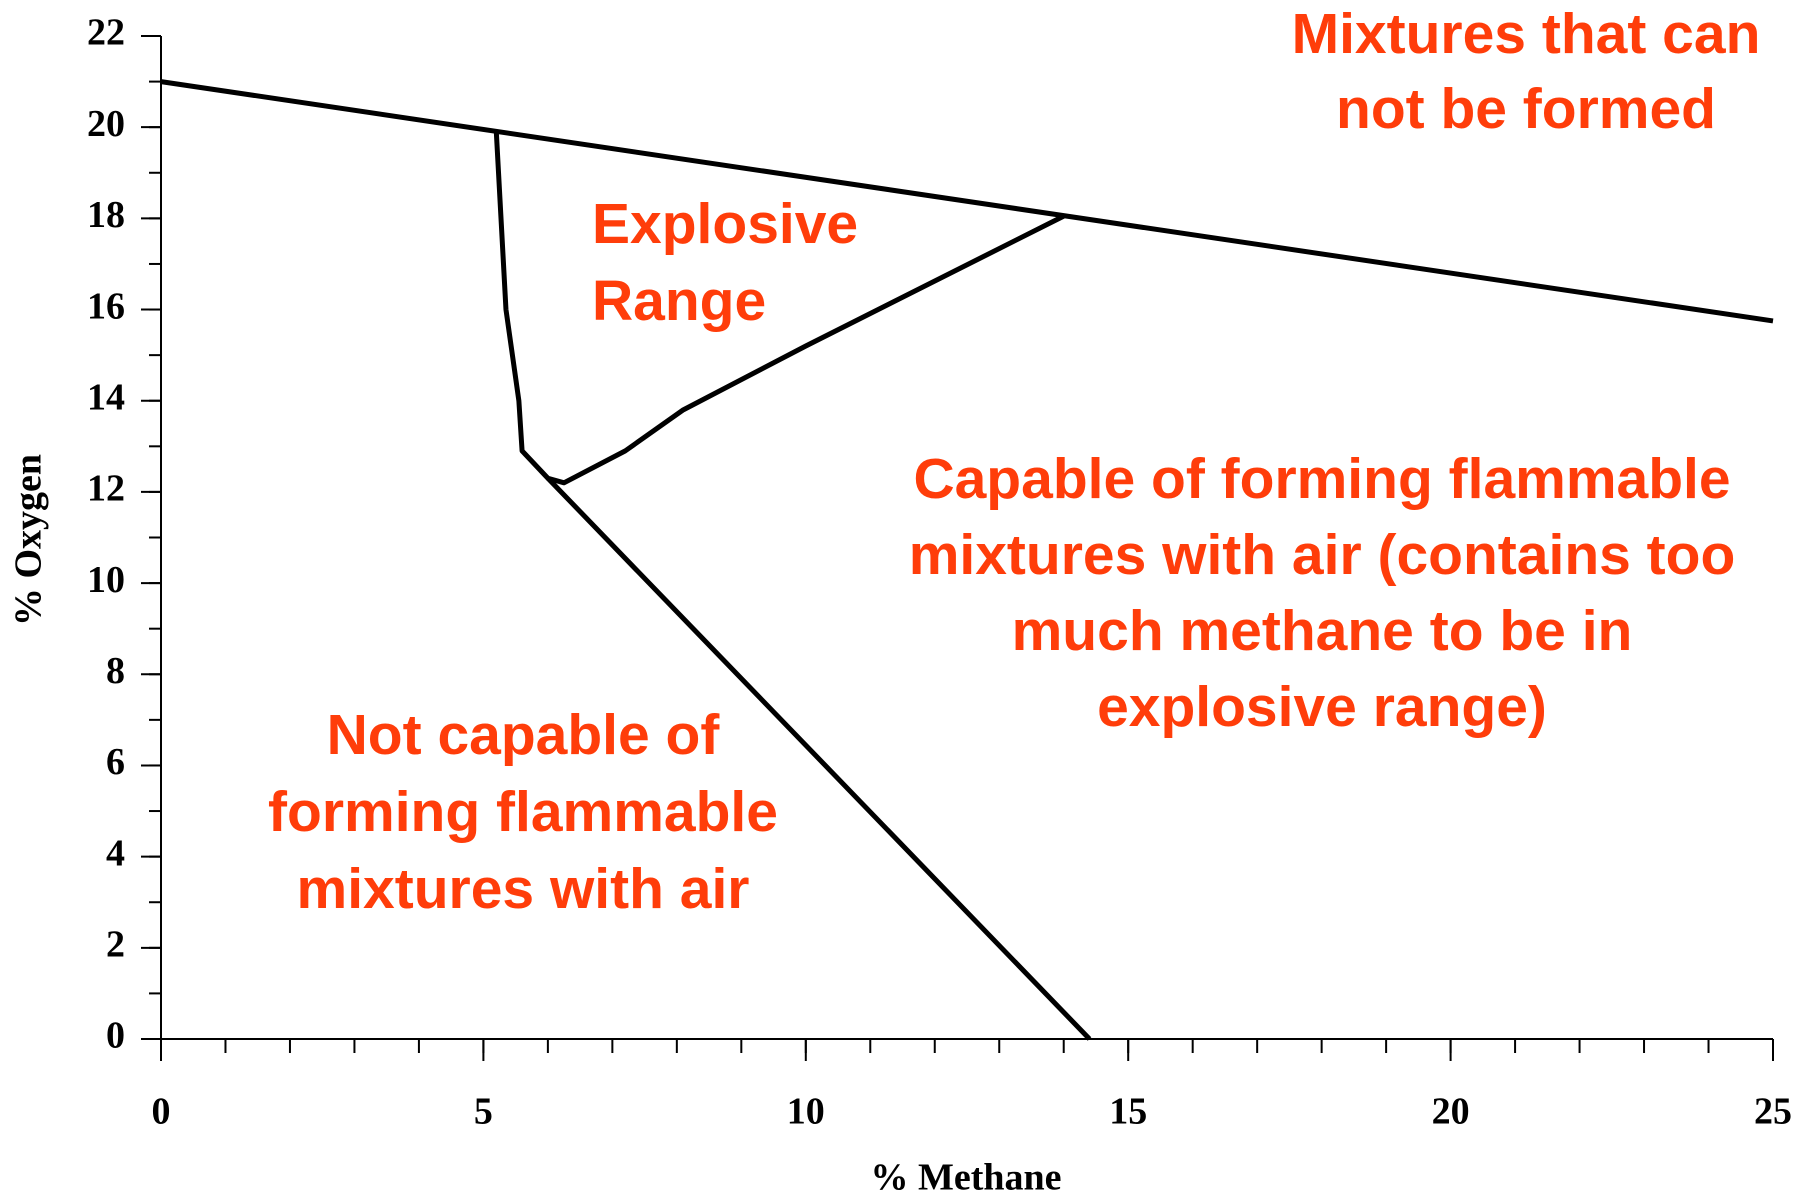  What do you see at coordinates (1526, 109) in the screenshot?
I see `region-label: not be formed` at bounding box center [1526, 109].